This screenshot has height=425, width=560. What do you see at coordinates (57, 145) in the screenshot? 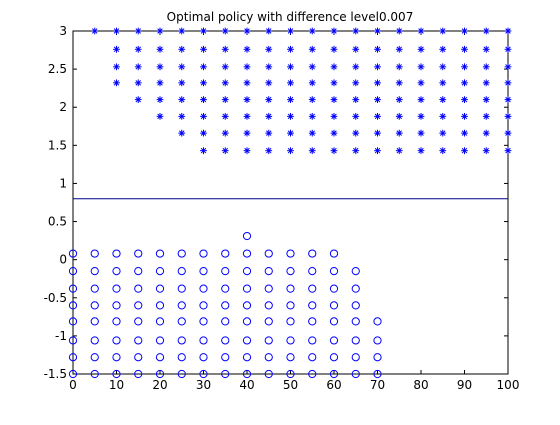
I see `y-tick-label: 1.5` at bounding box center [57, 145].